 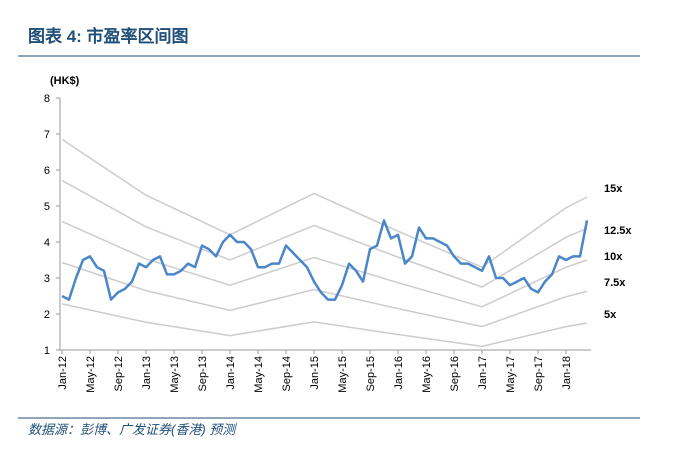 What do you see at coordinates (47, 207) in the screenshot?
I see `y-tick-label: 5` at bounding box center [47, 207].